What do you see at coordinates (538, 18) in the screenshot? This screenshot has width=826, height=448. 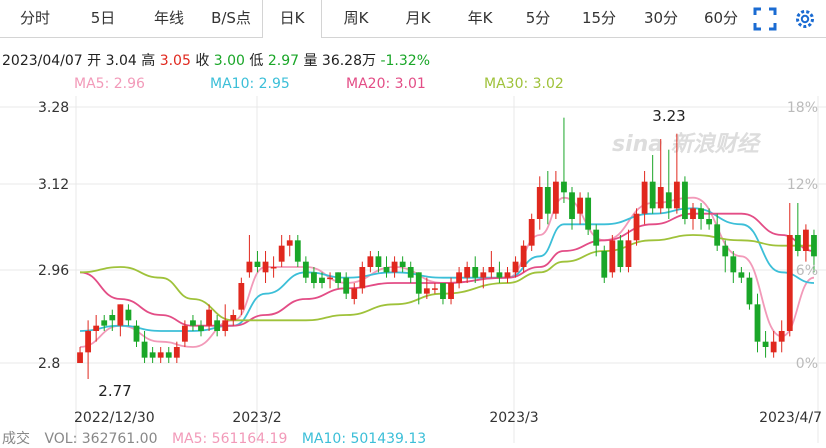 I see `tab-5min: 5分` at bounding box center [538, 18].